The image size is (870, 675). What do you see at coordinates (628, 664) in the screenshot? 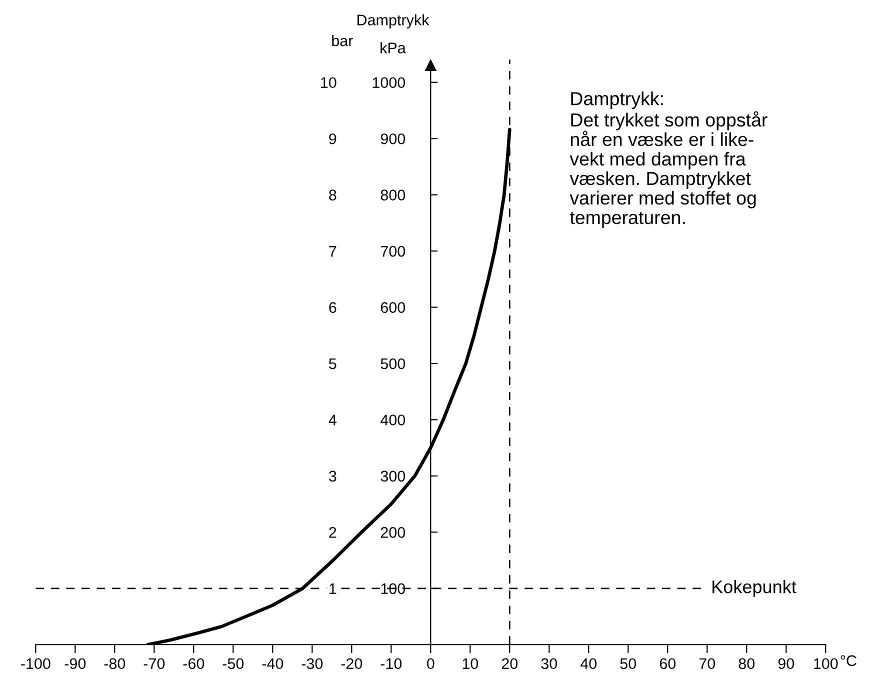
I see `x-tick-label: 50` at bounding box center [628, 664].